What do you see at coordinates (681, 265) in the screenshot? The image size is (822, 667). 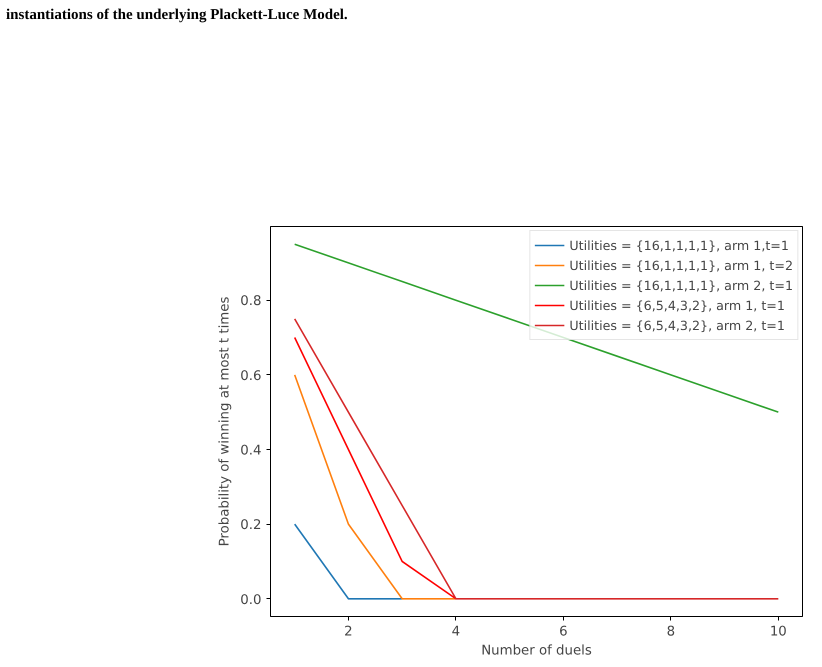 I see `legend-label: Utilities = {16,1,1,1,1}, arm 1, t=2` at bounding box center [681, 265].